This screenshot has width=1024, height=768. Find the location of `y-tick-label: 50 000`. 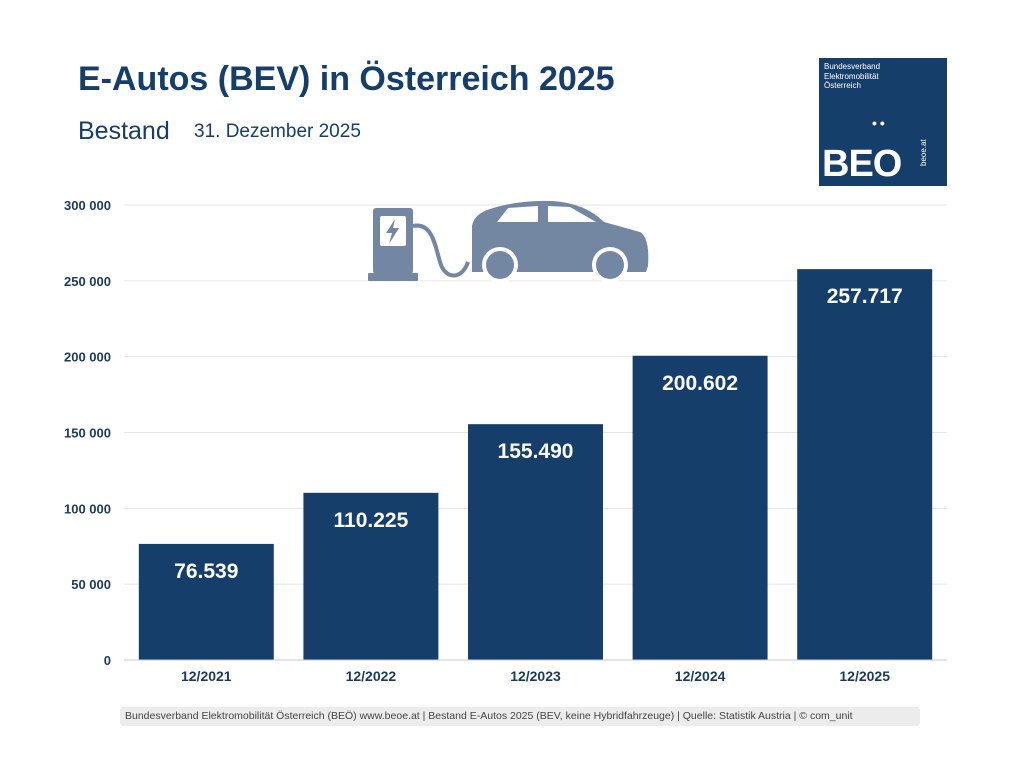

y-tick-label: 50 000 is located at coordinates (91, 584).